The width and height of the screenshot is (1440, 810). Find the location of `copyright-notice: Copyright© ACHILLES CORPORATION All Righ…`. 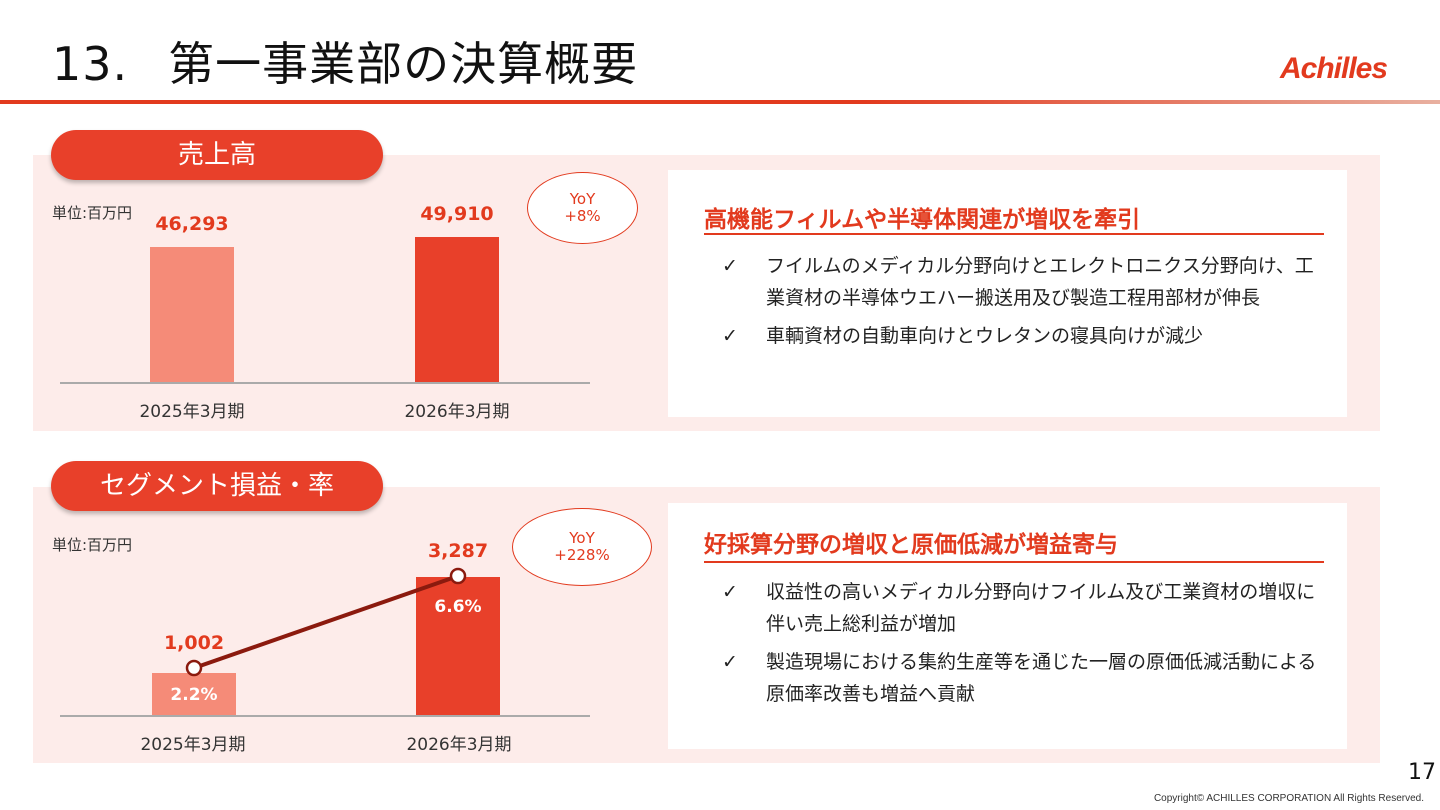

copyright-notice: Copyright© ACHILLES CORPORATION All Righ… is located at coordinates (1288, 798).